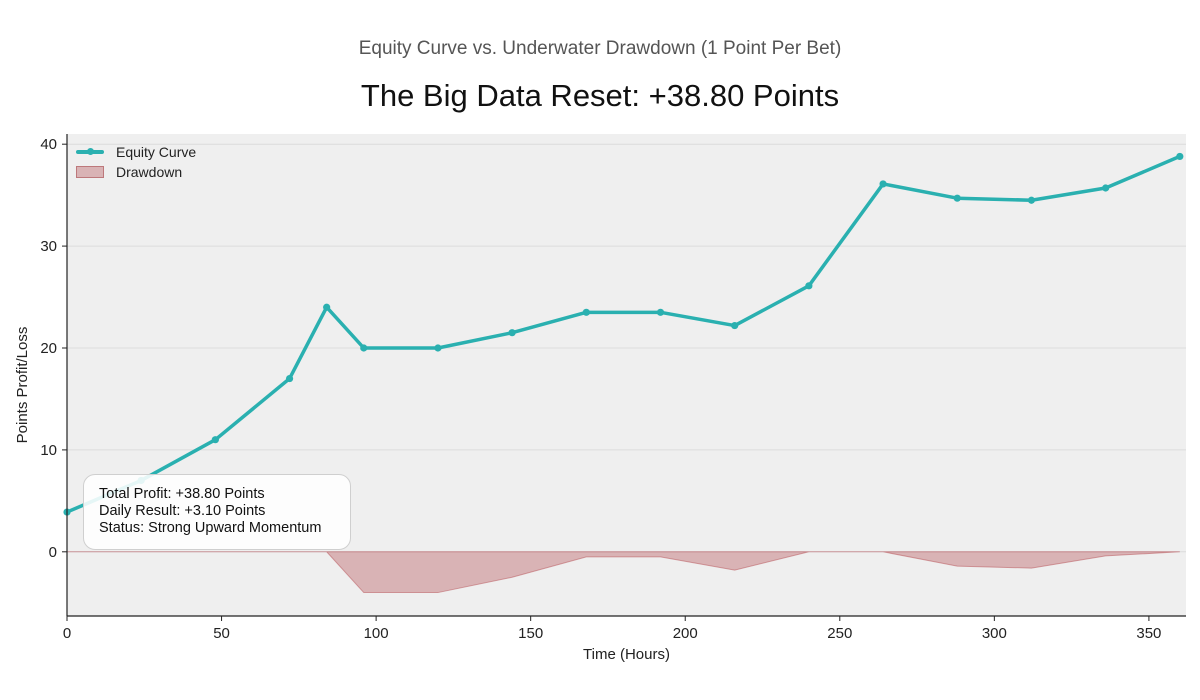 Image resolution: width=1200 pixels, height=700 pixels. What do you see at coordinates (839, 633) in the screenshot?
I see `x-tick-label: 250` at bounding box center [839, 633].